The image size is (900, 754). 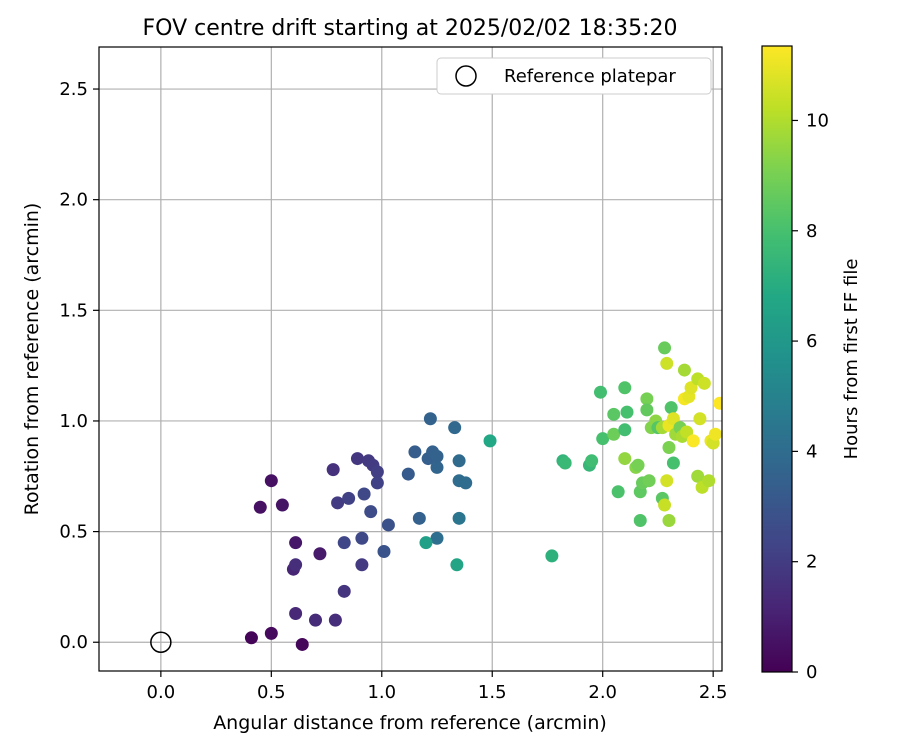 What do you see at coordinates (810, 396) in the screenshot?
I see `colorbar-ticks: 0 2 4 6 8 10` at bounding box center [810, 396].